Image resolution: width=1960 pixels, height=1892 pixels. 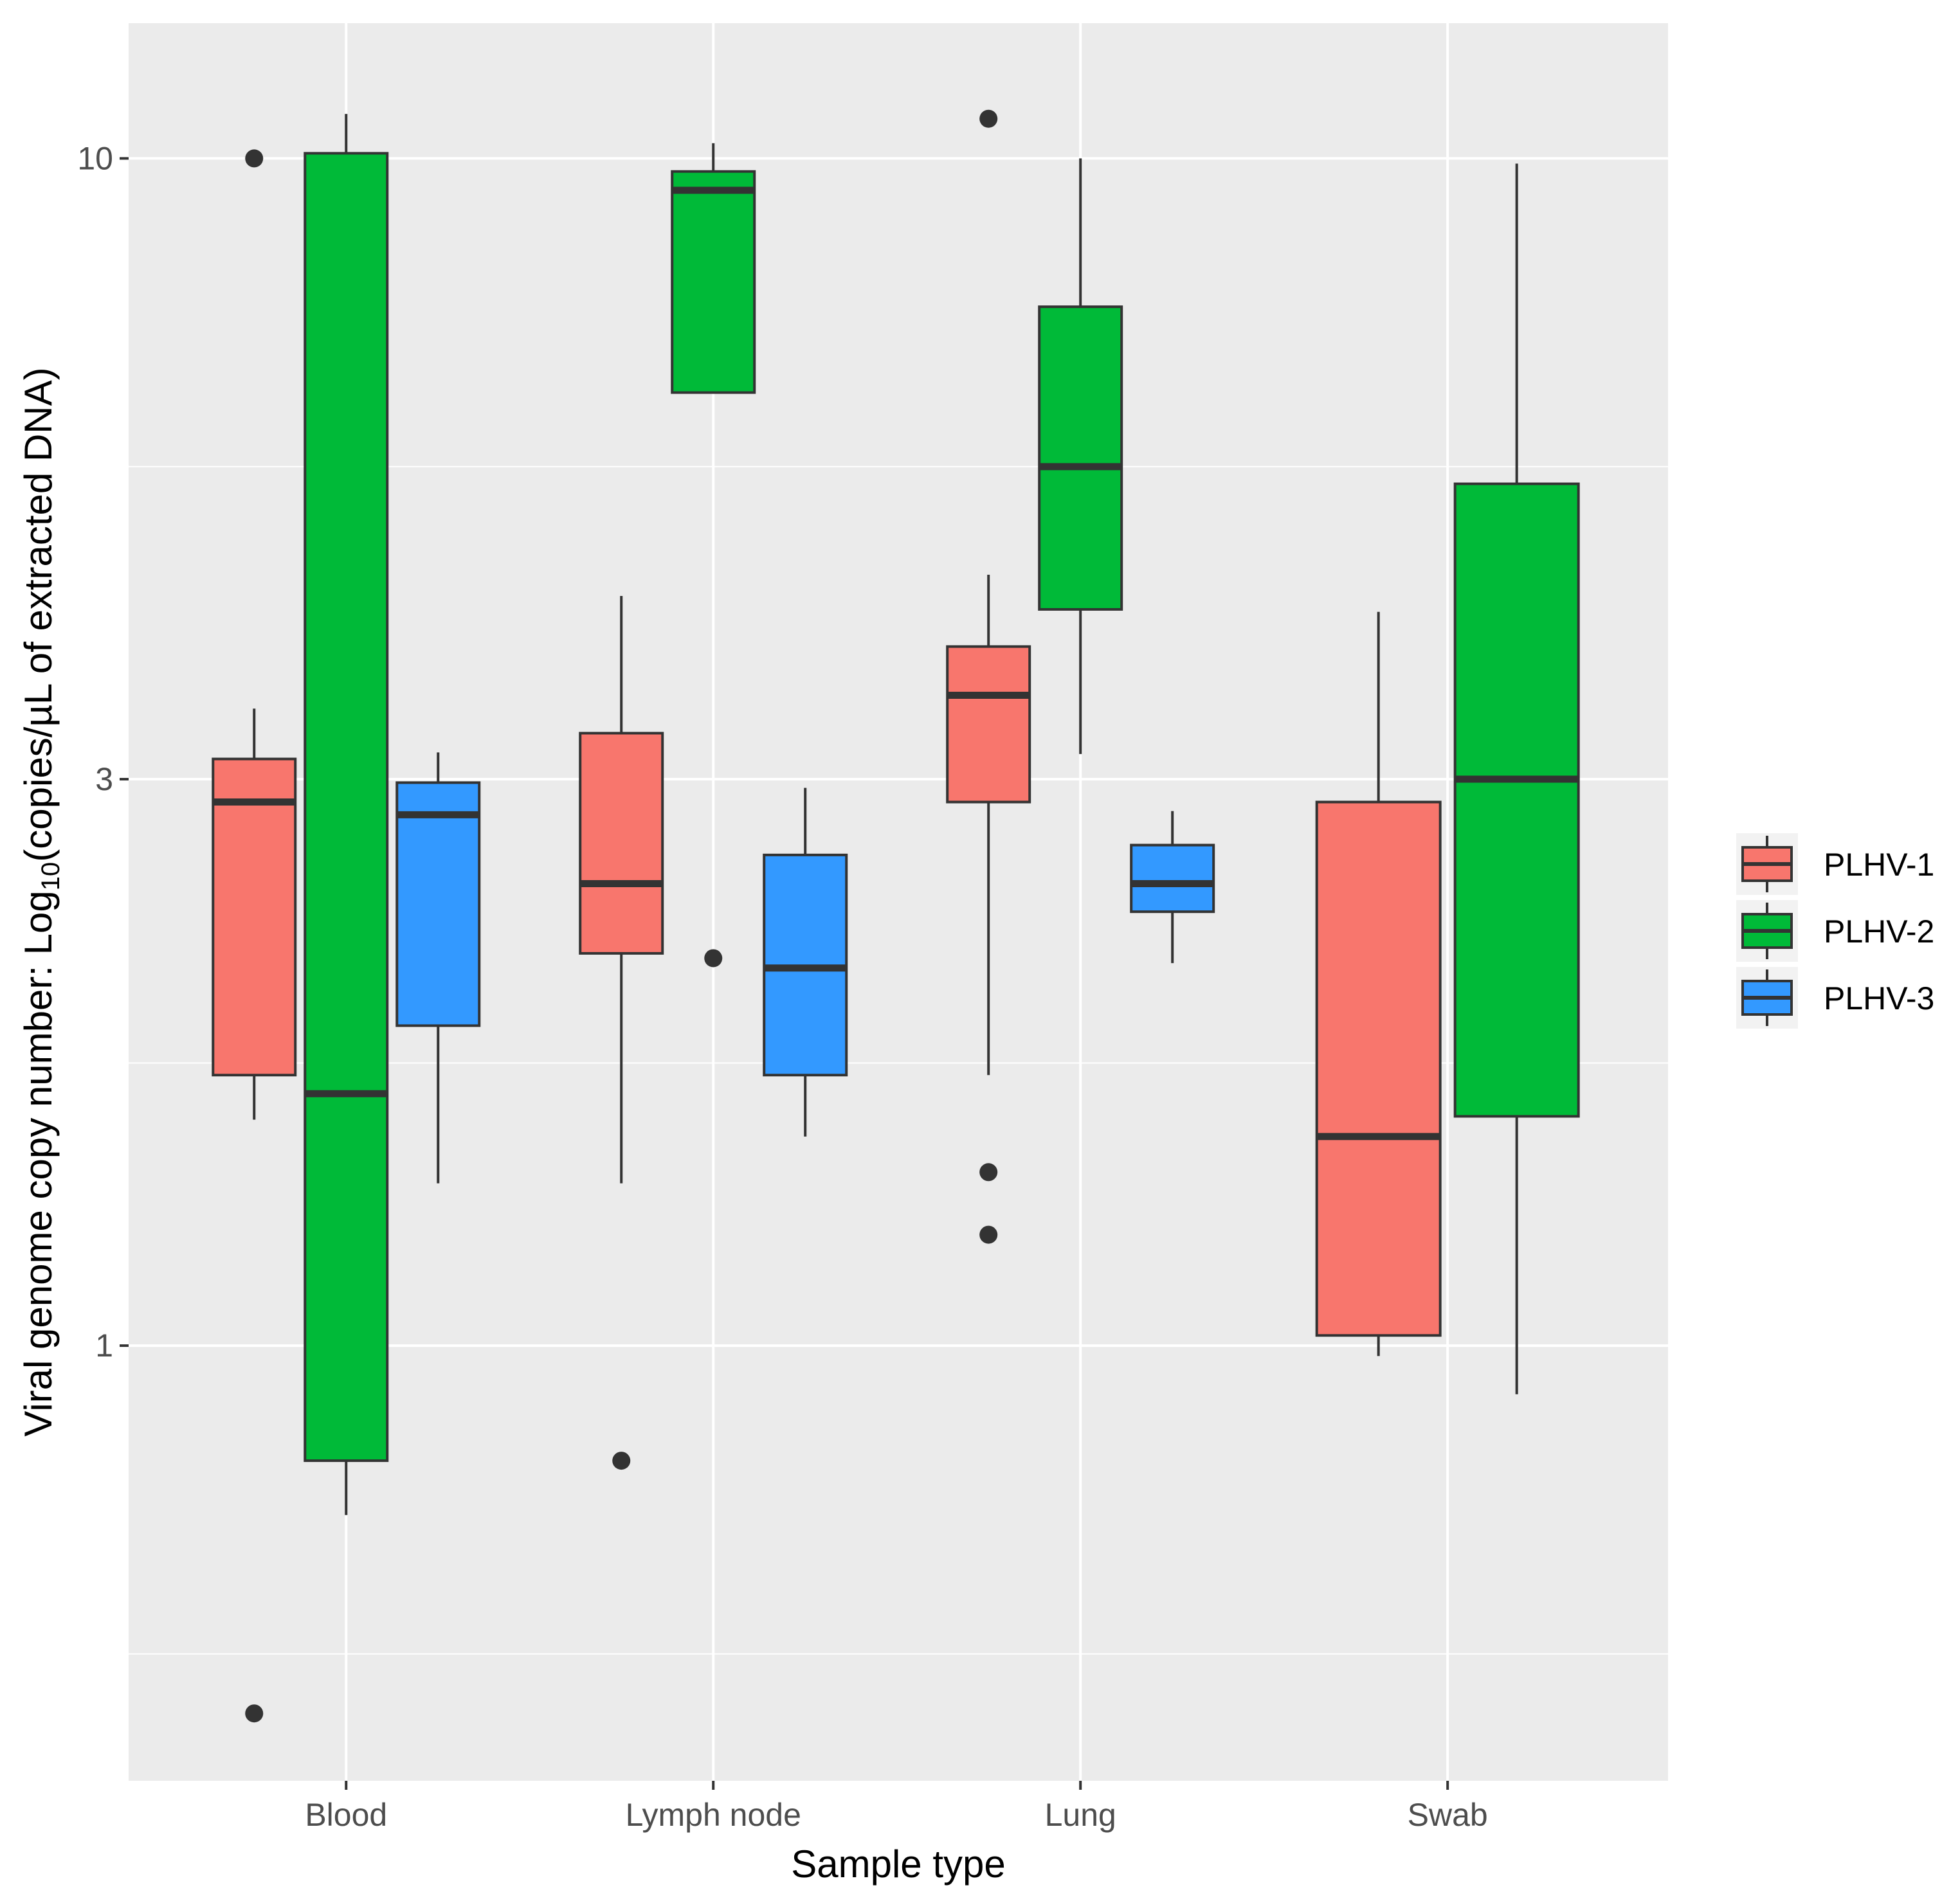 I want to click on legend-item-plhv-3: PLHV-3, so click(x=1835, y=998).